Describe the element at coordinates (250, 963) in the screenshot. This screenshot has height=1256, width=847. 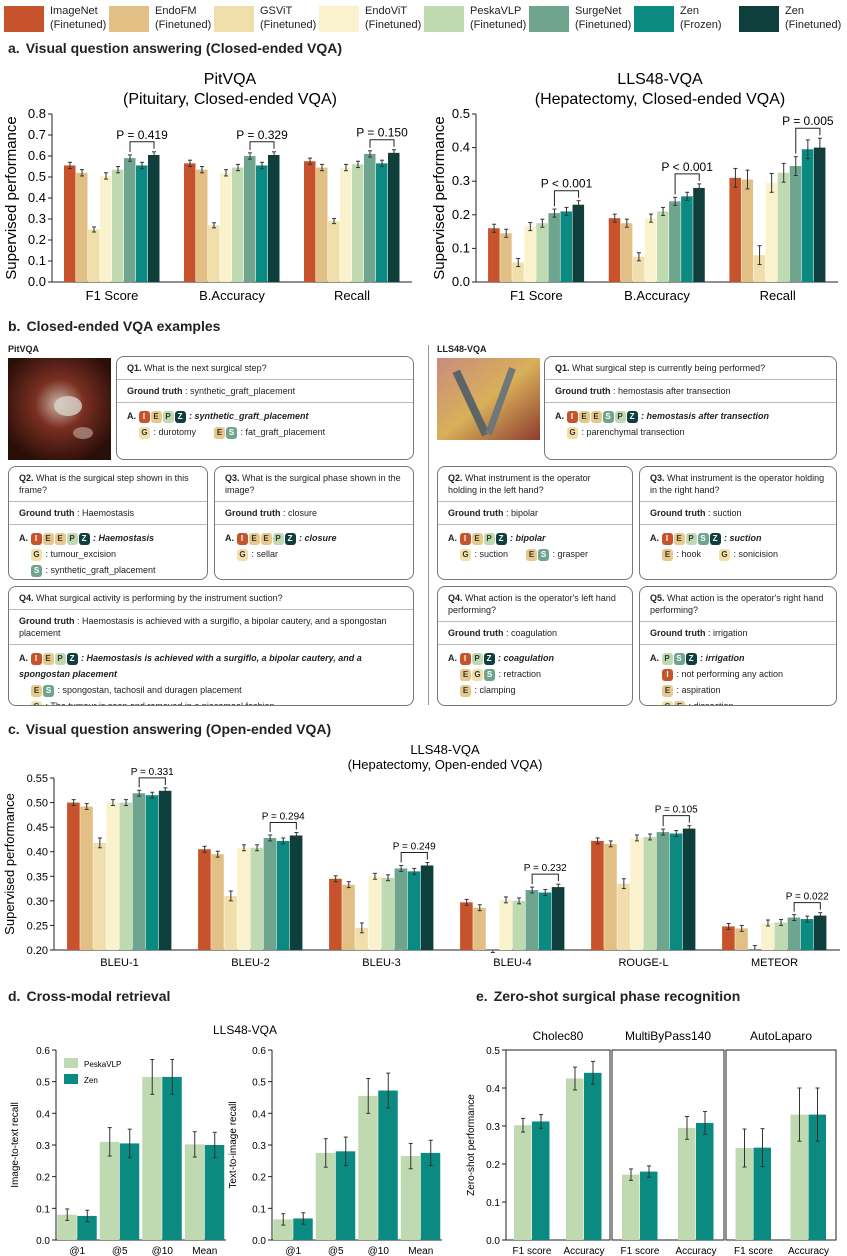
I see `x-tick-label: BLEU-2` at that location.